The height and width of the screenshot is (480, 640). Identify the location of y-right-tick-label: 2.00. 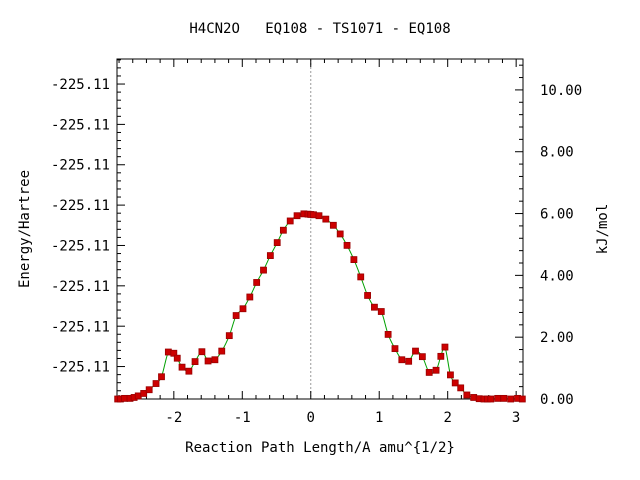
(557, 338).